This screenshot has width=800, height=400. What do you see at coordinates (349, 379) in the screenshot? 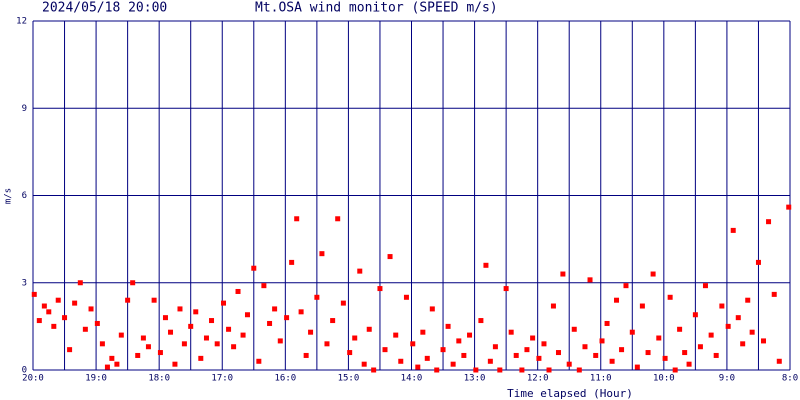
I see `x-tick-label: 15:0` at bounding box center [349, 379].